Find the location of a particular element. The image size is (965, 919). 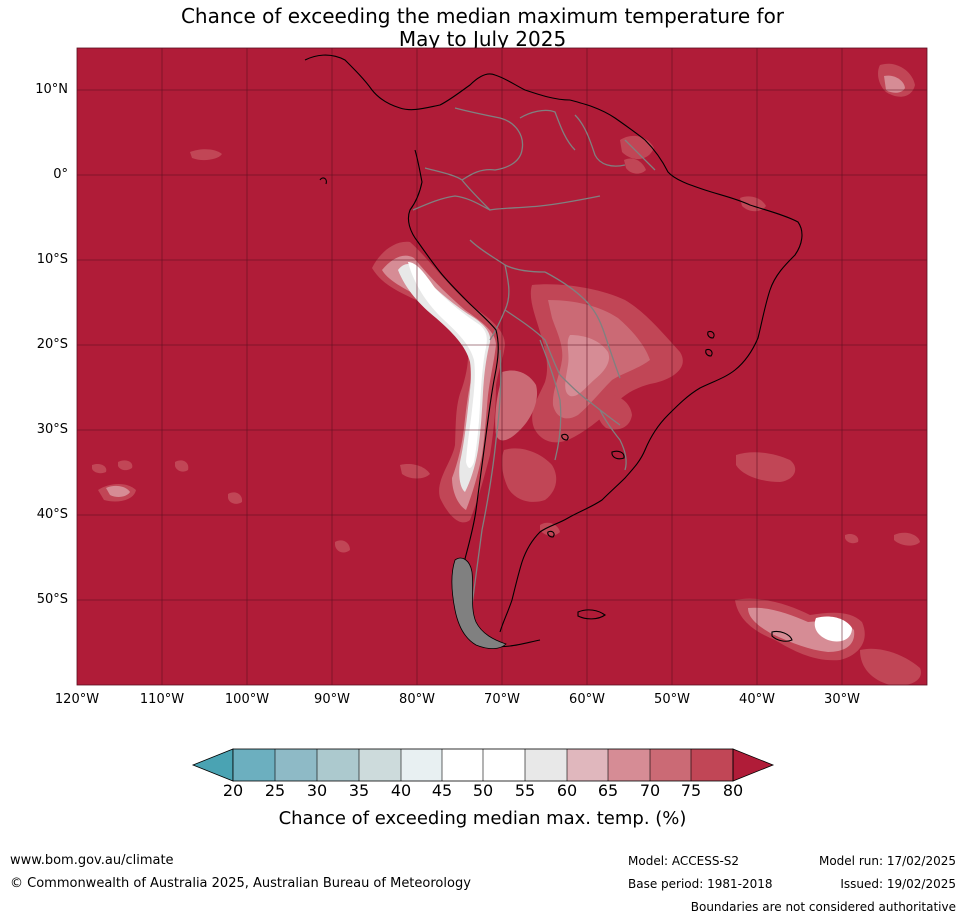

colorbar-tick-55: 55 is located at coordinates (525, 790).